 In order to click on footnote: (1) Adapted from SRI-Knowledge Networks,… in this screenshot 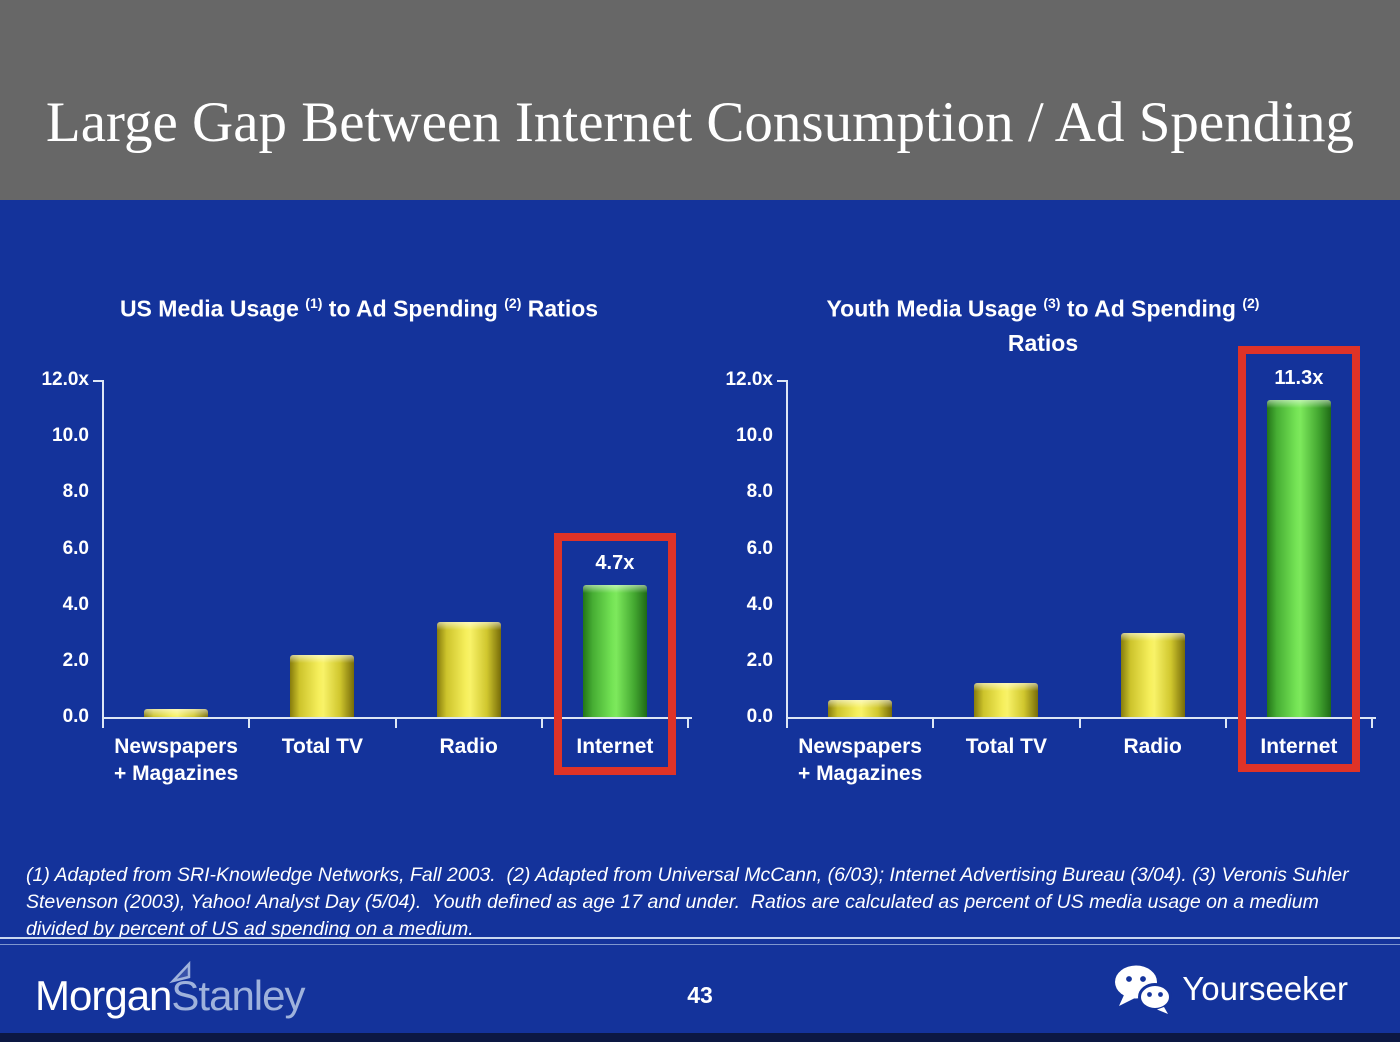, I will do `click(690, 902)`.